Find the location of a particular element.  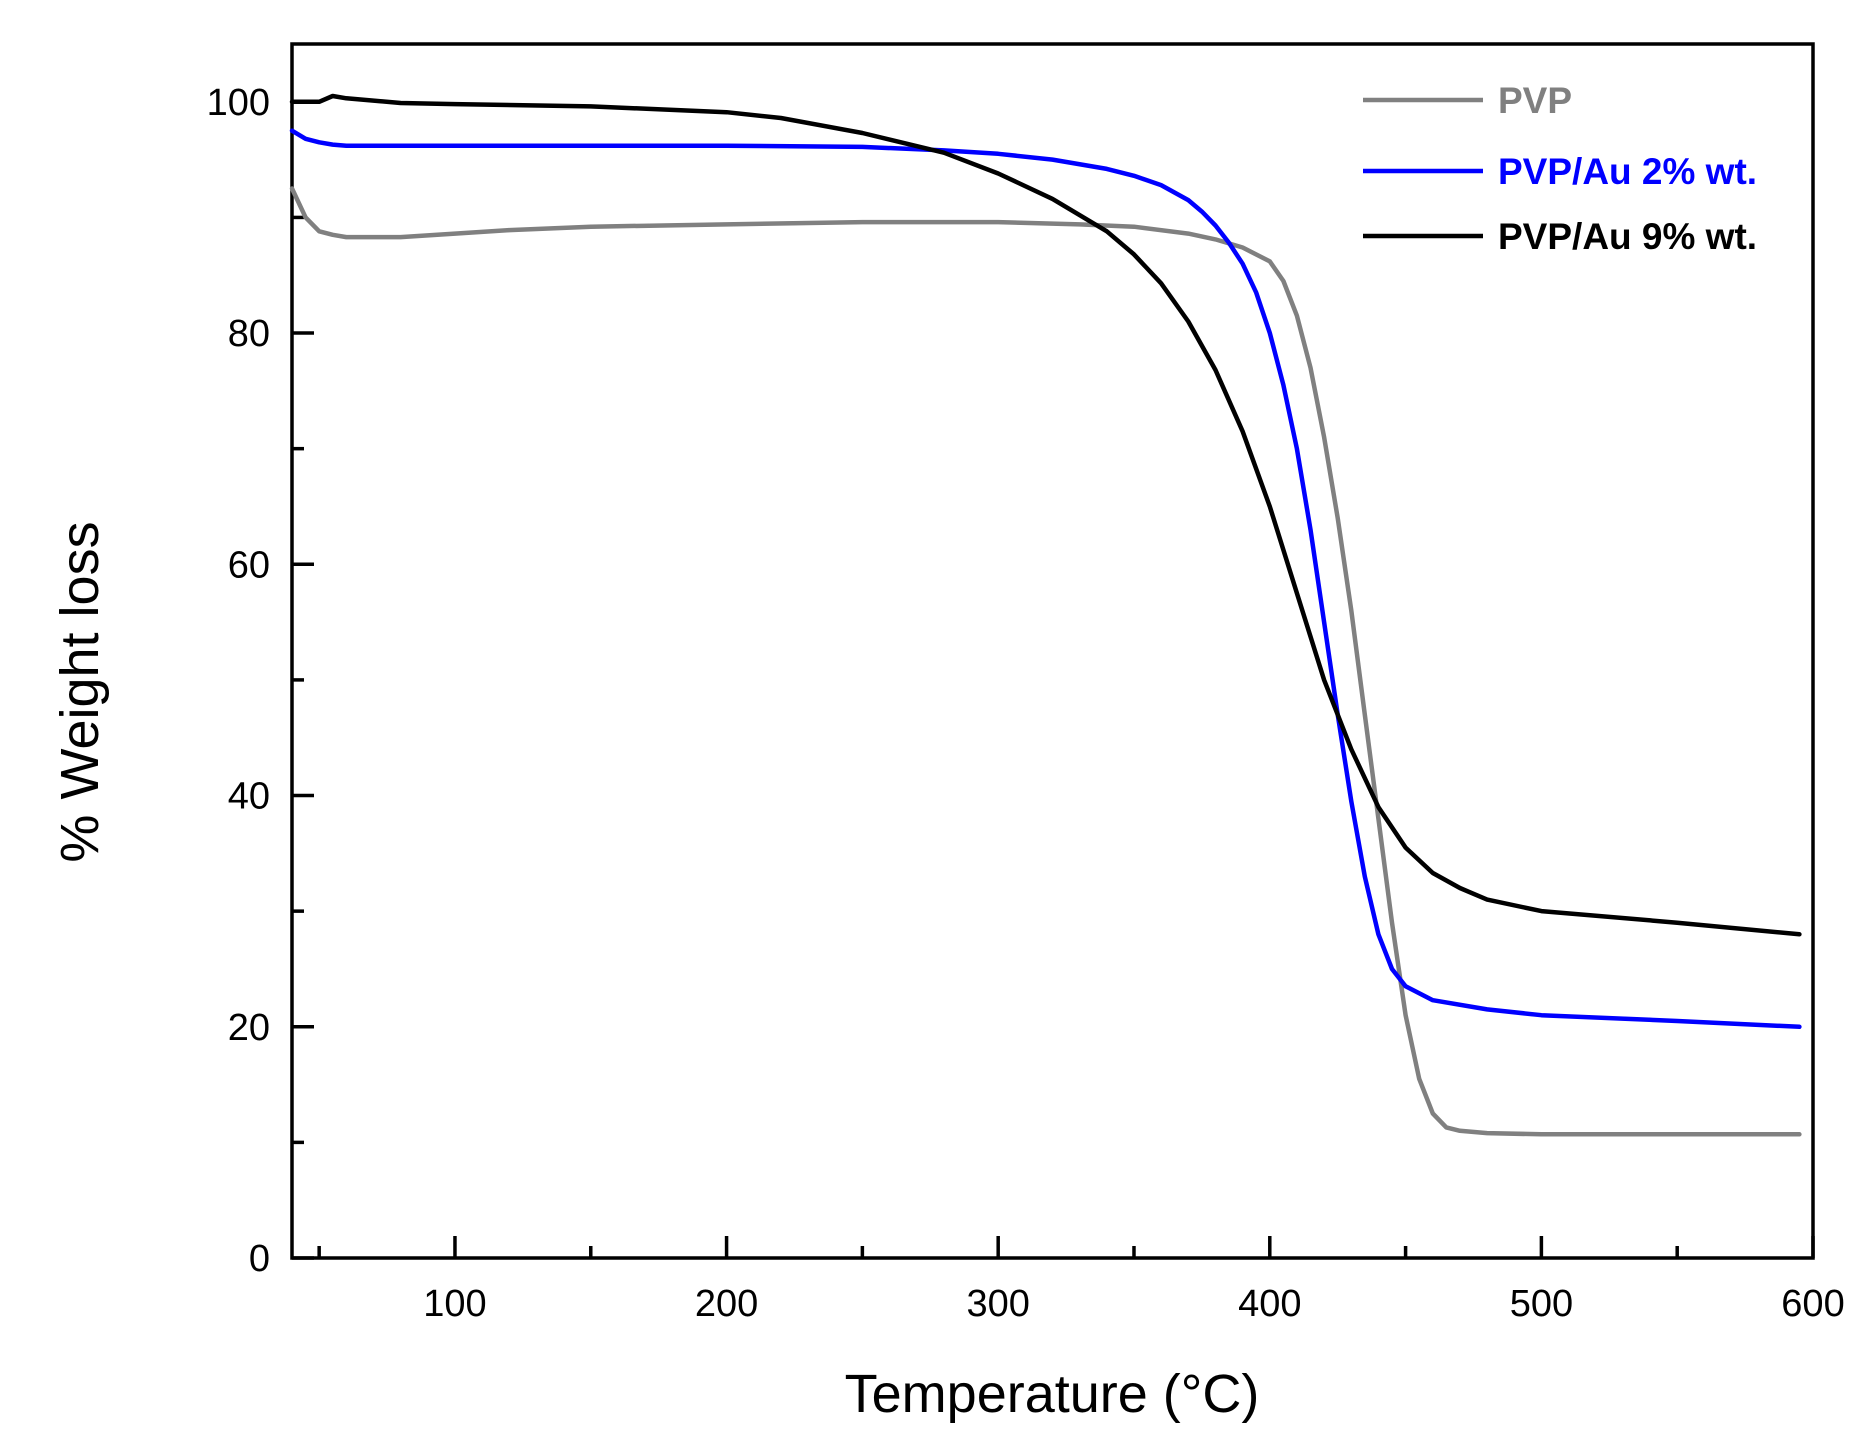

legend: PVP PVP/Au 2% wt. PVP/Au 9% wt. is located at coordinates (1560, 168).